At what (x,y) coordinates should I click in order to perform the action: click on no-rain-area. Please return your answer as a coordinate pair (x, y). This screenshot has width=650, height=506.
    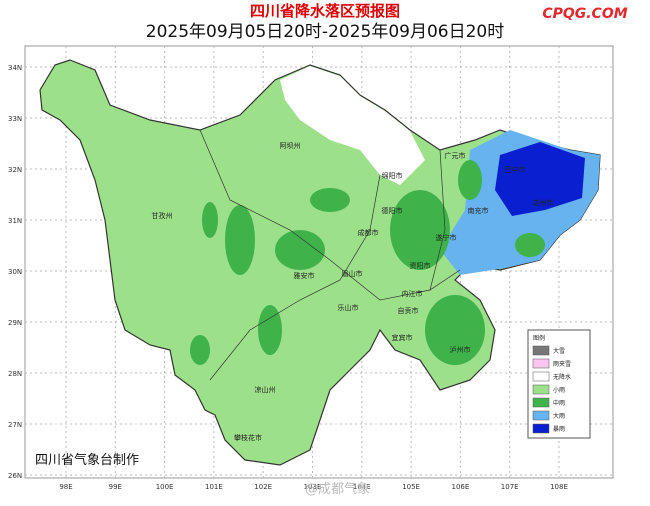
    Looking at the image, I should click on (352, 125).